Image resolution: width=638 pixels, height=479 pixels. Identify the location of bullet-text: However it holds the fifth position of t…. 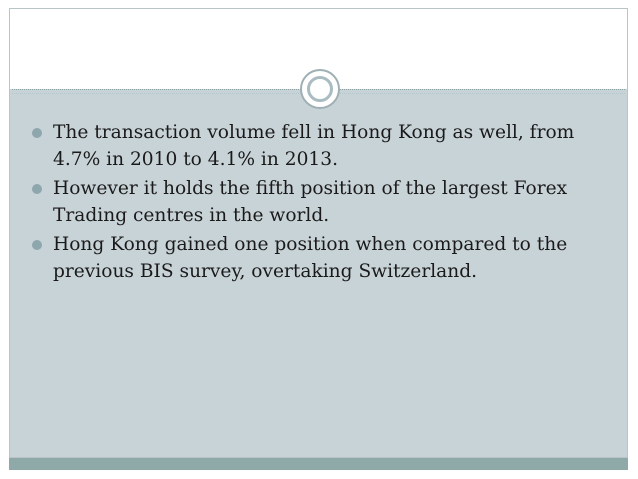
(310, 202).